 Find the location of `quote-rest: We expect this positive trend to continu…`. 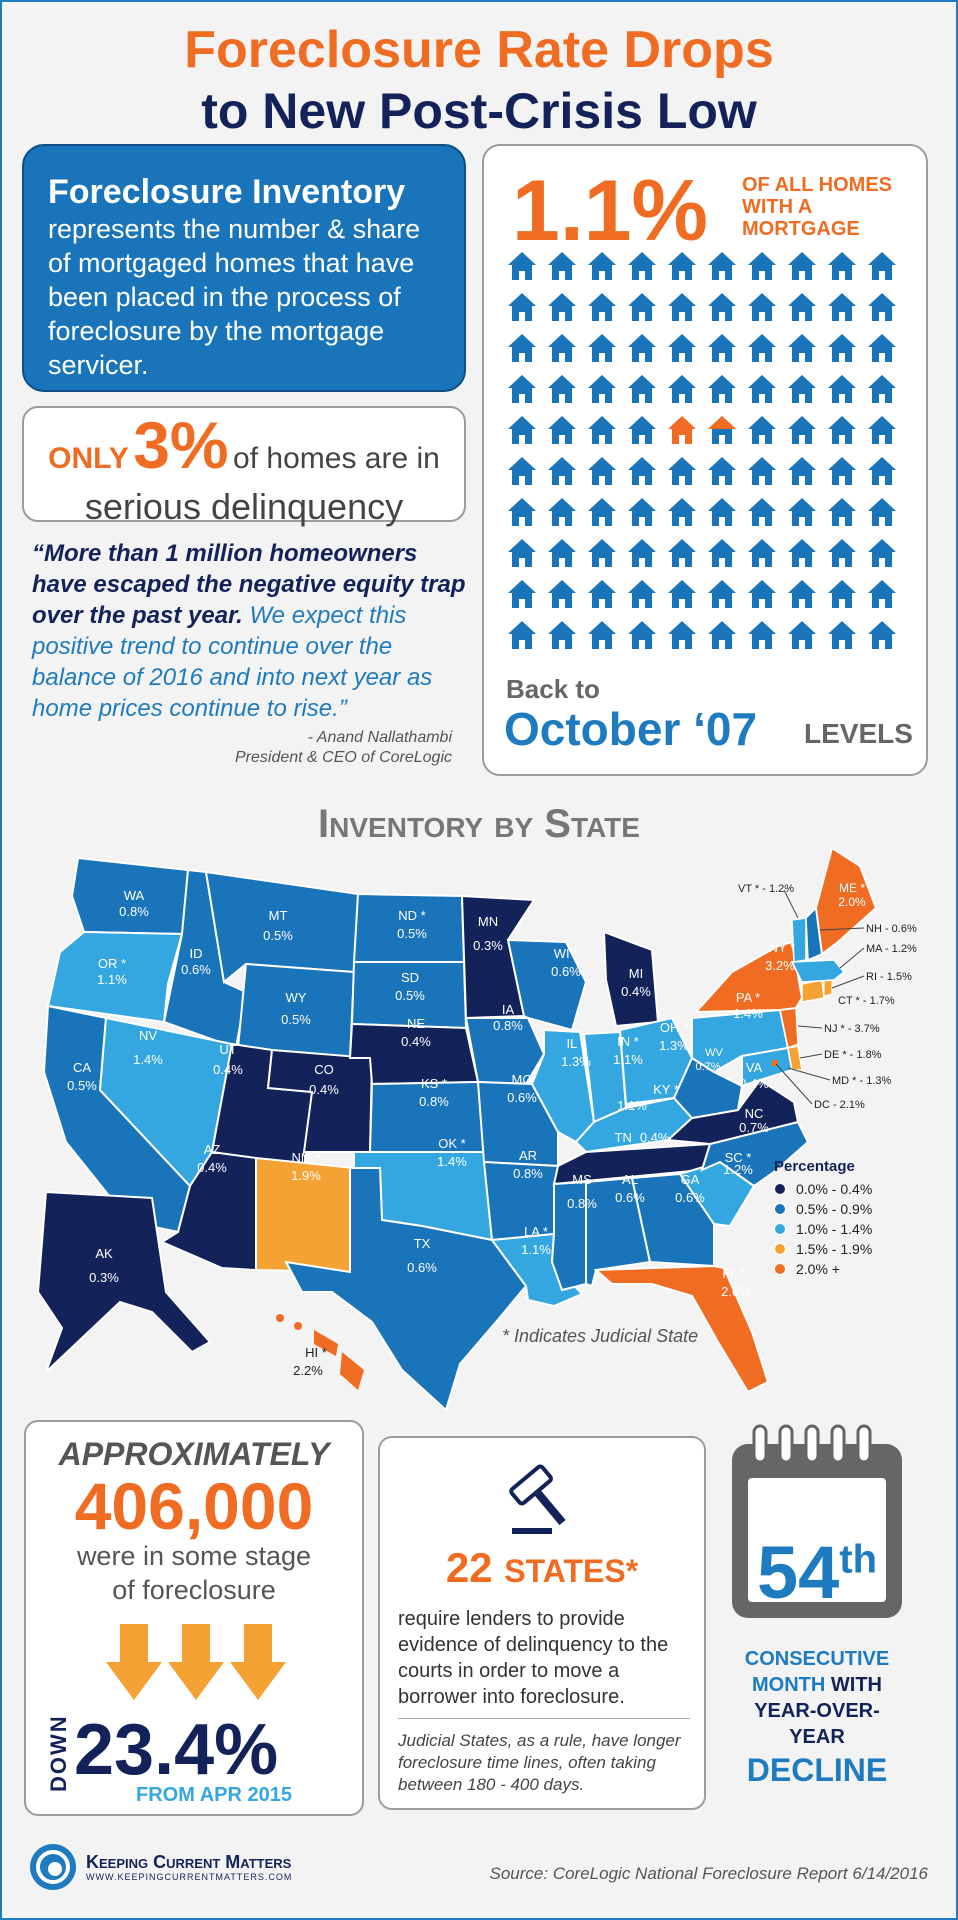

quote-rest: We expect this positive trend to continu… is located at coordinates (232, 662).